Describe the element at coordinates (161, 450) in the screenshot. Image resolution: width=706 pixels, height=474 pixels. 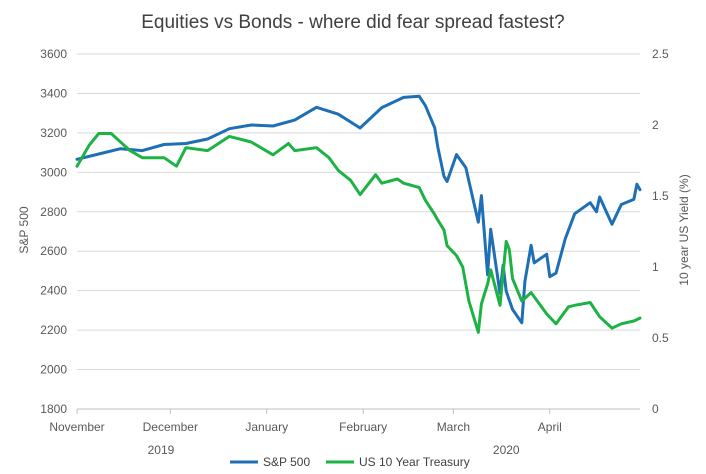
I see `x-year-label: 2019` at that location.